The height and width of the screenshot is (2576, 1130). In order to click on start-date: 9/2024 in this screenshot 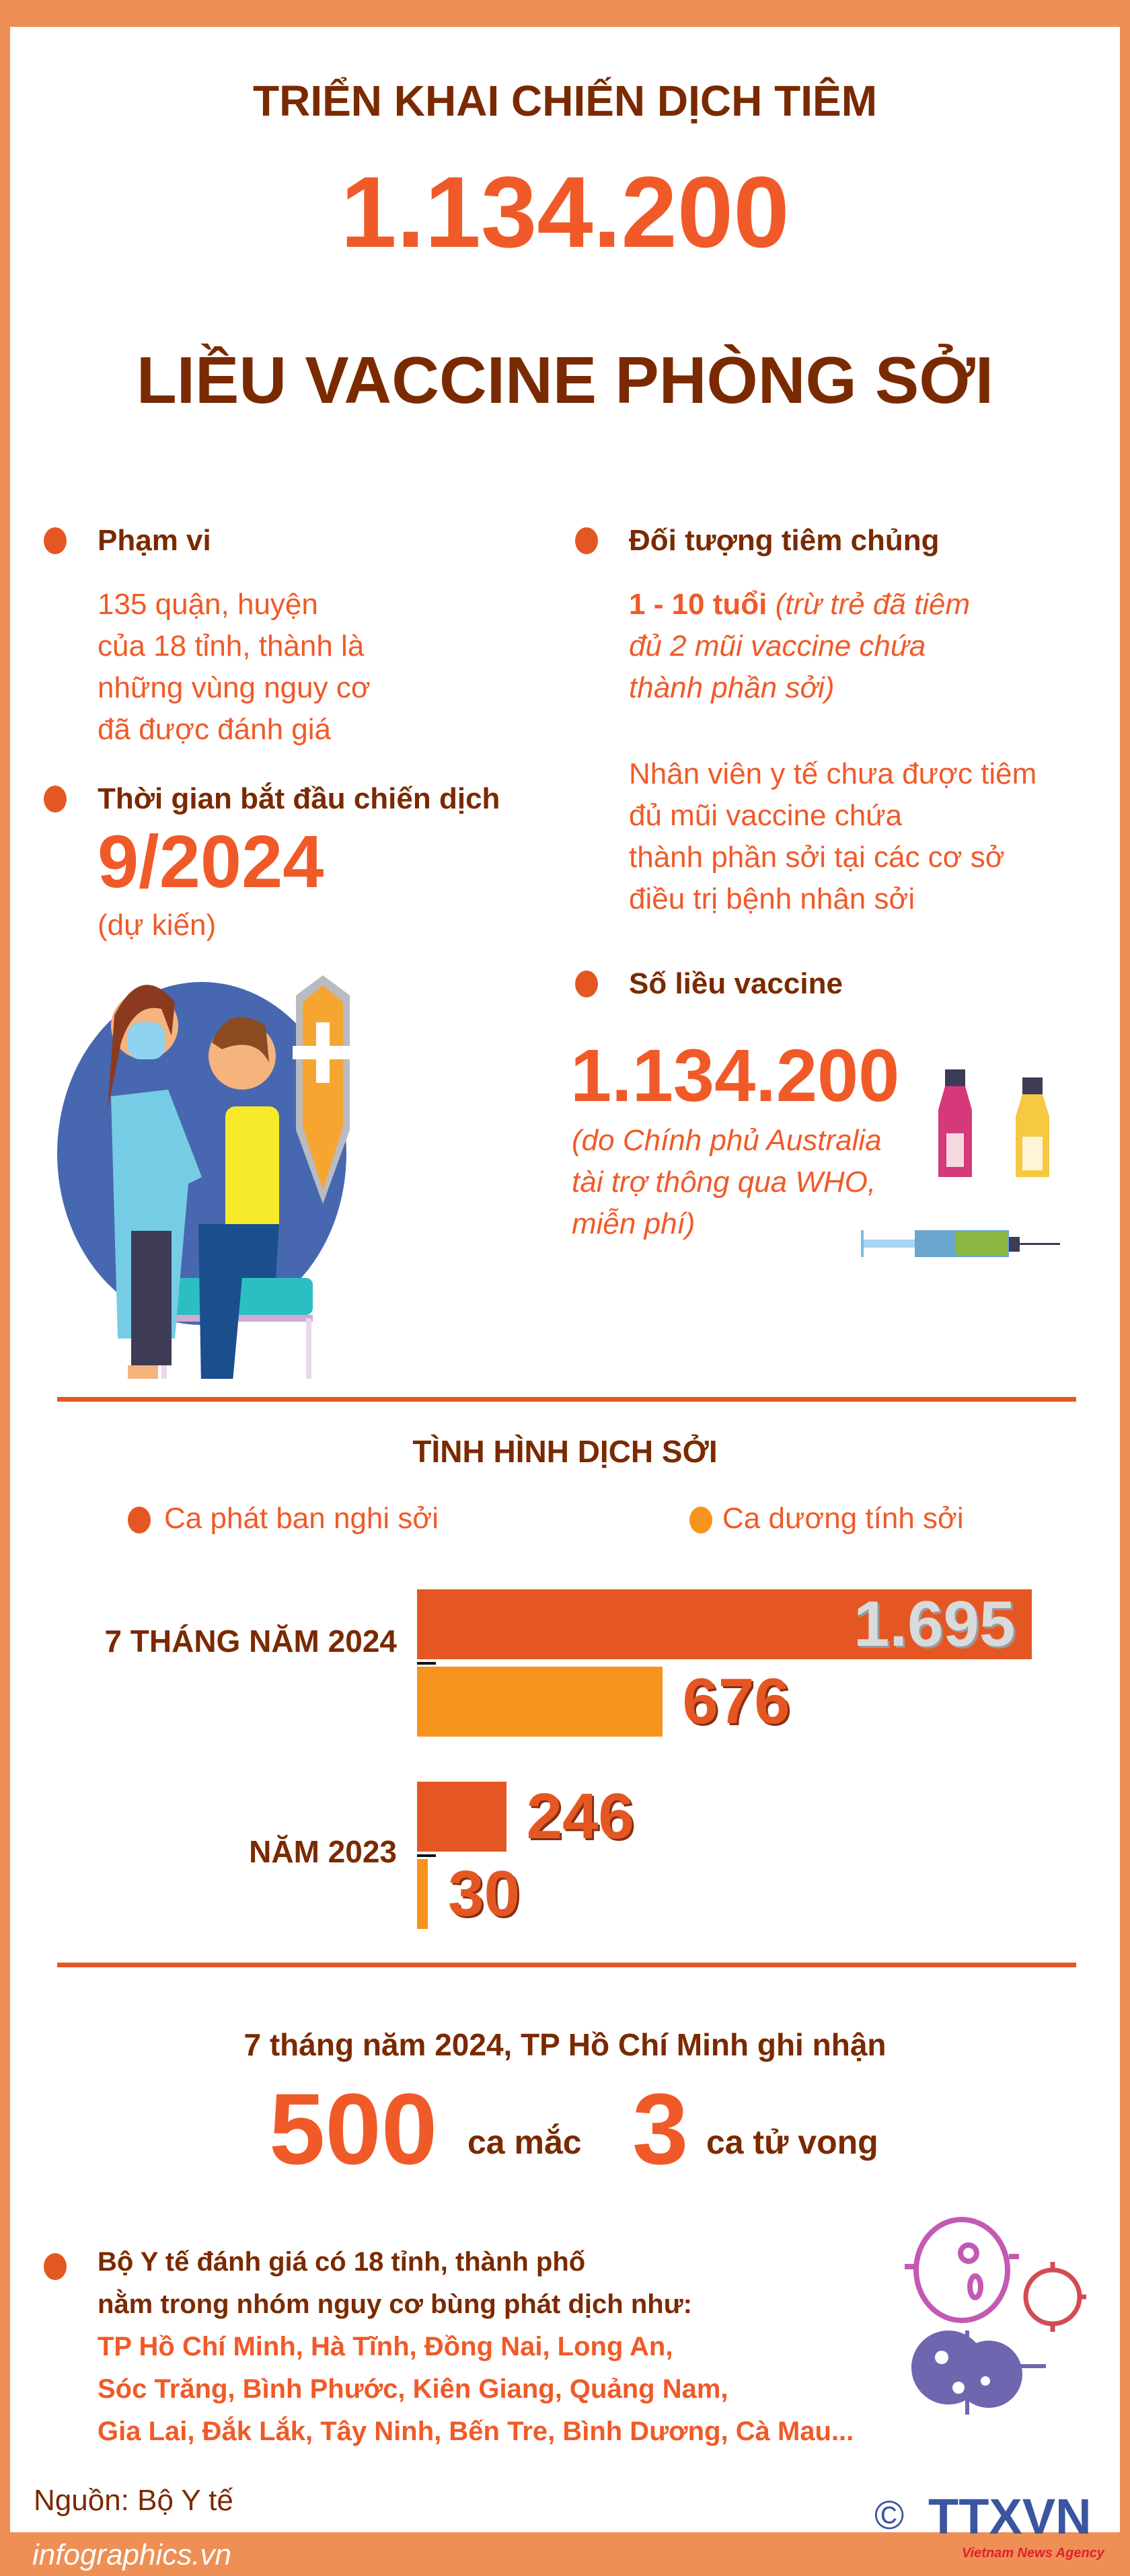, I will do `click(211, 862)`.